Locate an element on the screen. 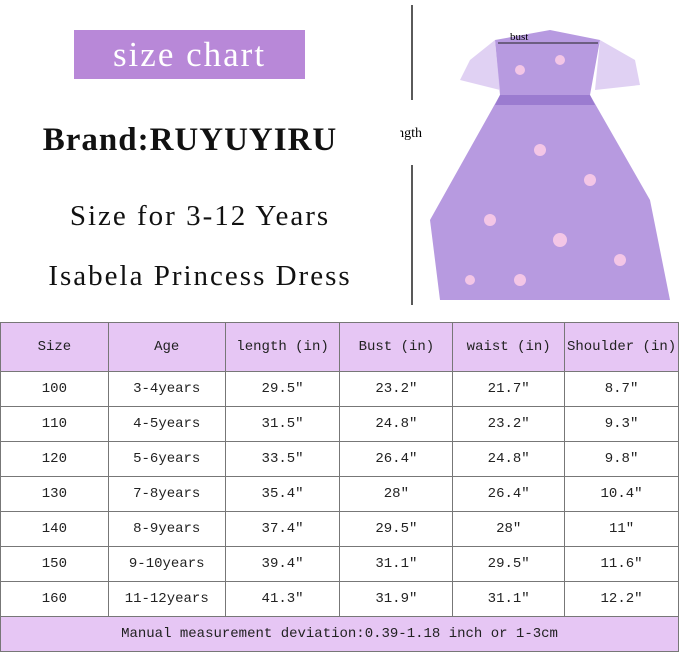 This screenshot has width=679, height=662. cell-shoulder: 8.7″ is located at coordinates (621, 389).